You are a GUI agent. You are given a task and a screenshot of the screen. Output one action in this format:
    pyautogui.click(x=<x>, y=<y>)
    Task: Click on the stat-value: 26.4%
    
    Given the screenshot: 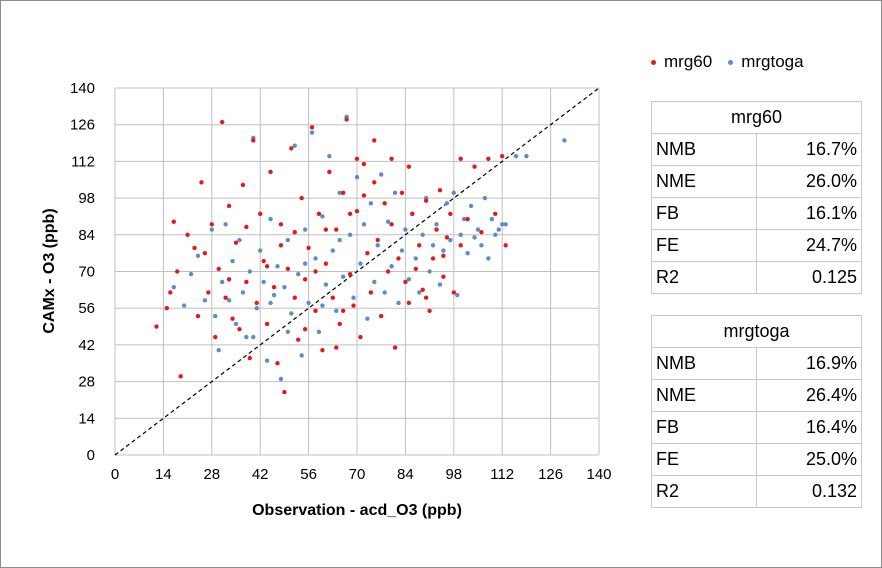 What is the action you would take?
    pyautogui.click(x=809, y=395)
    